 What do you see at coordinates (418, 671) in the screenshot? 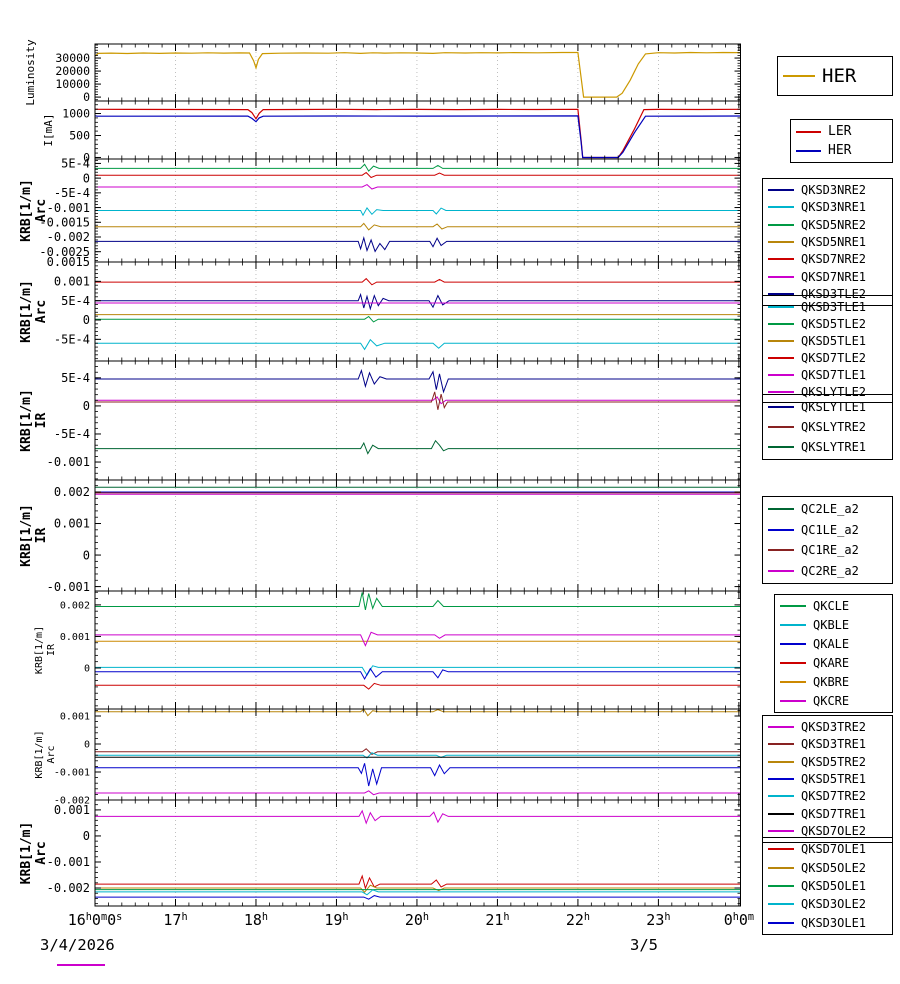
I see `series-QKBLE` at bounding box center [418, 671].